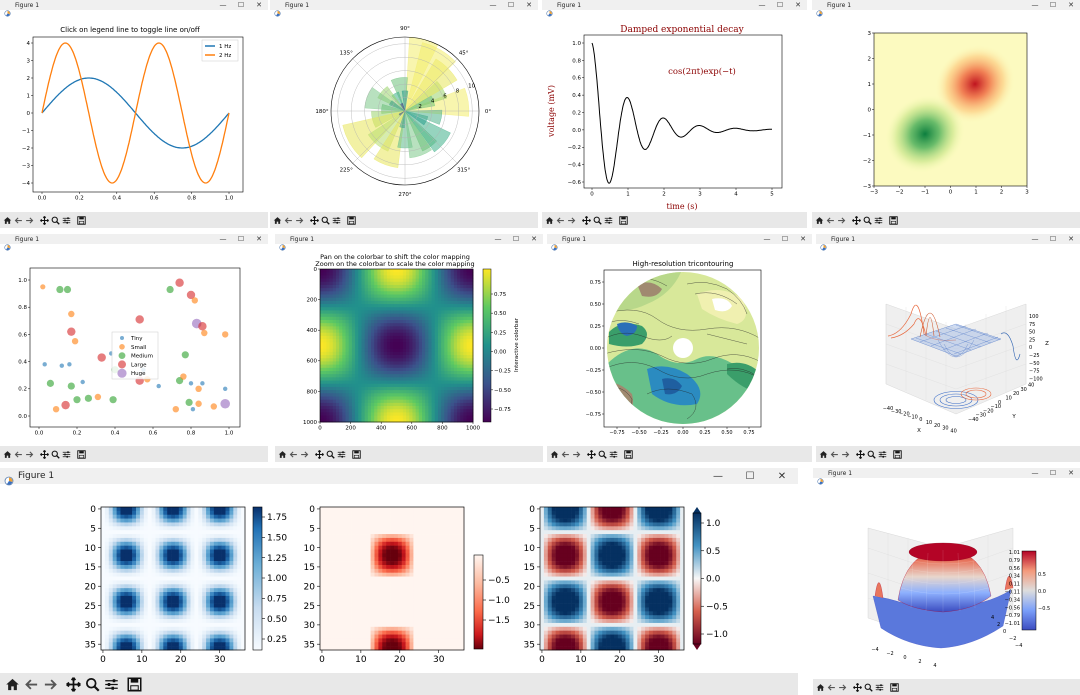 Image resolution: width=1080 pixels, height=695 pixels. What do you see at coordinates (487, 345) in the screenshot?
I see `interactive-colorbar` at bounding box center [487, 345].